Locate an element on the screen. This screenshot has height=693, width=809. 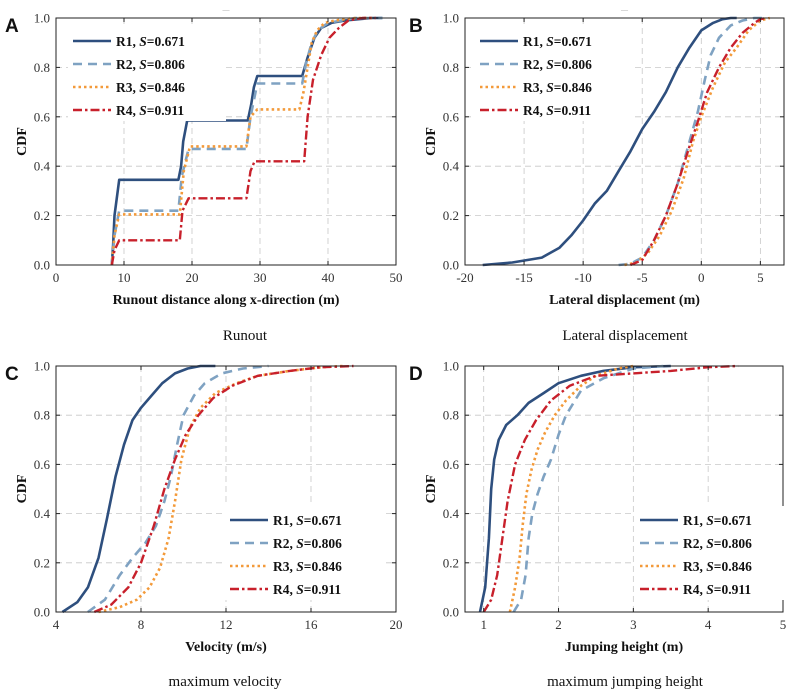
chart-a-ytick-label-4: 0.8 is located at coordinates (42, 67).